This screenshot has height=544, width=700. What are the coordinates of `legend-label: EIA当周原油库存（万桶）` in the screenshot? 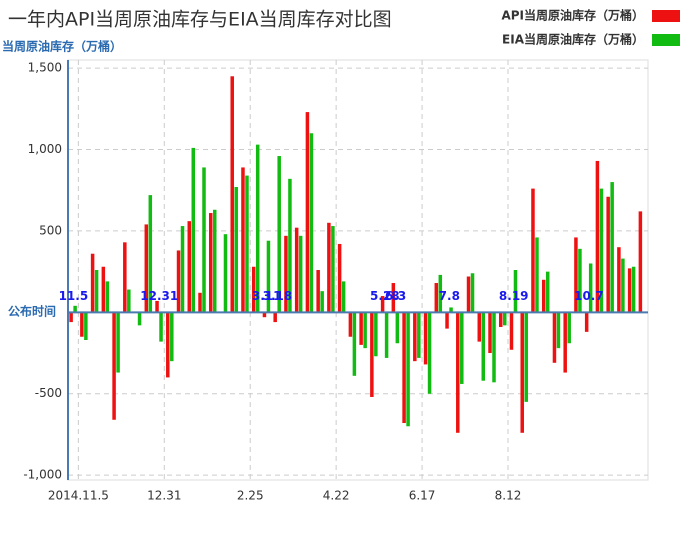 It's located at (573, 39).